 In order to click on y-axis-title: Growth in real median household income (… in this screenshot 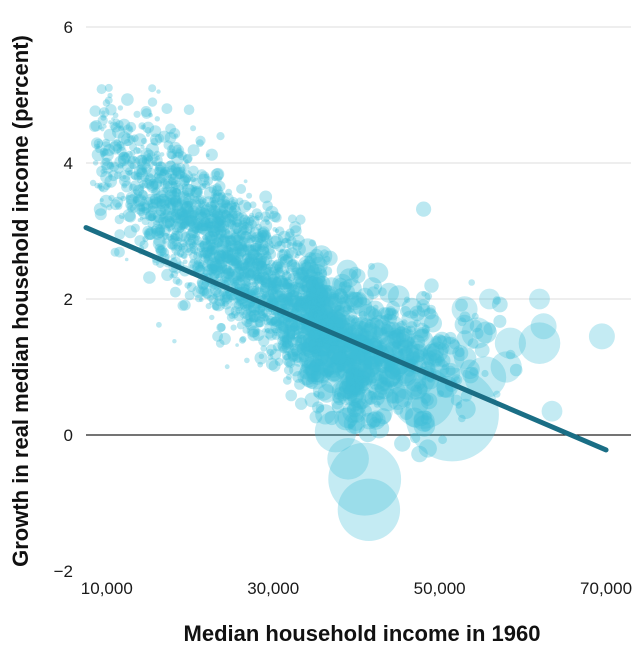, I will do `click(20, 301)`.